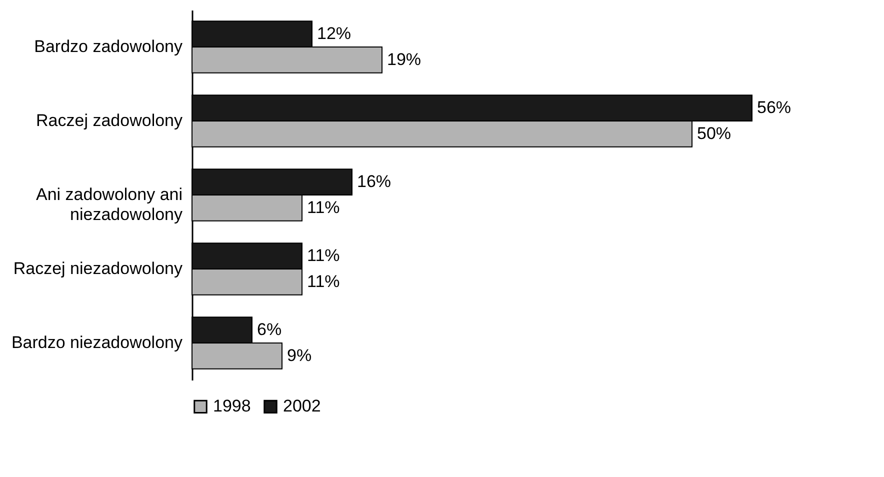  What do you see at coordinates (774, 108) in the screenshot?
I see `data-label: 56%` at bounding box center [774, 108].